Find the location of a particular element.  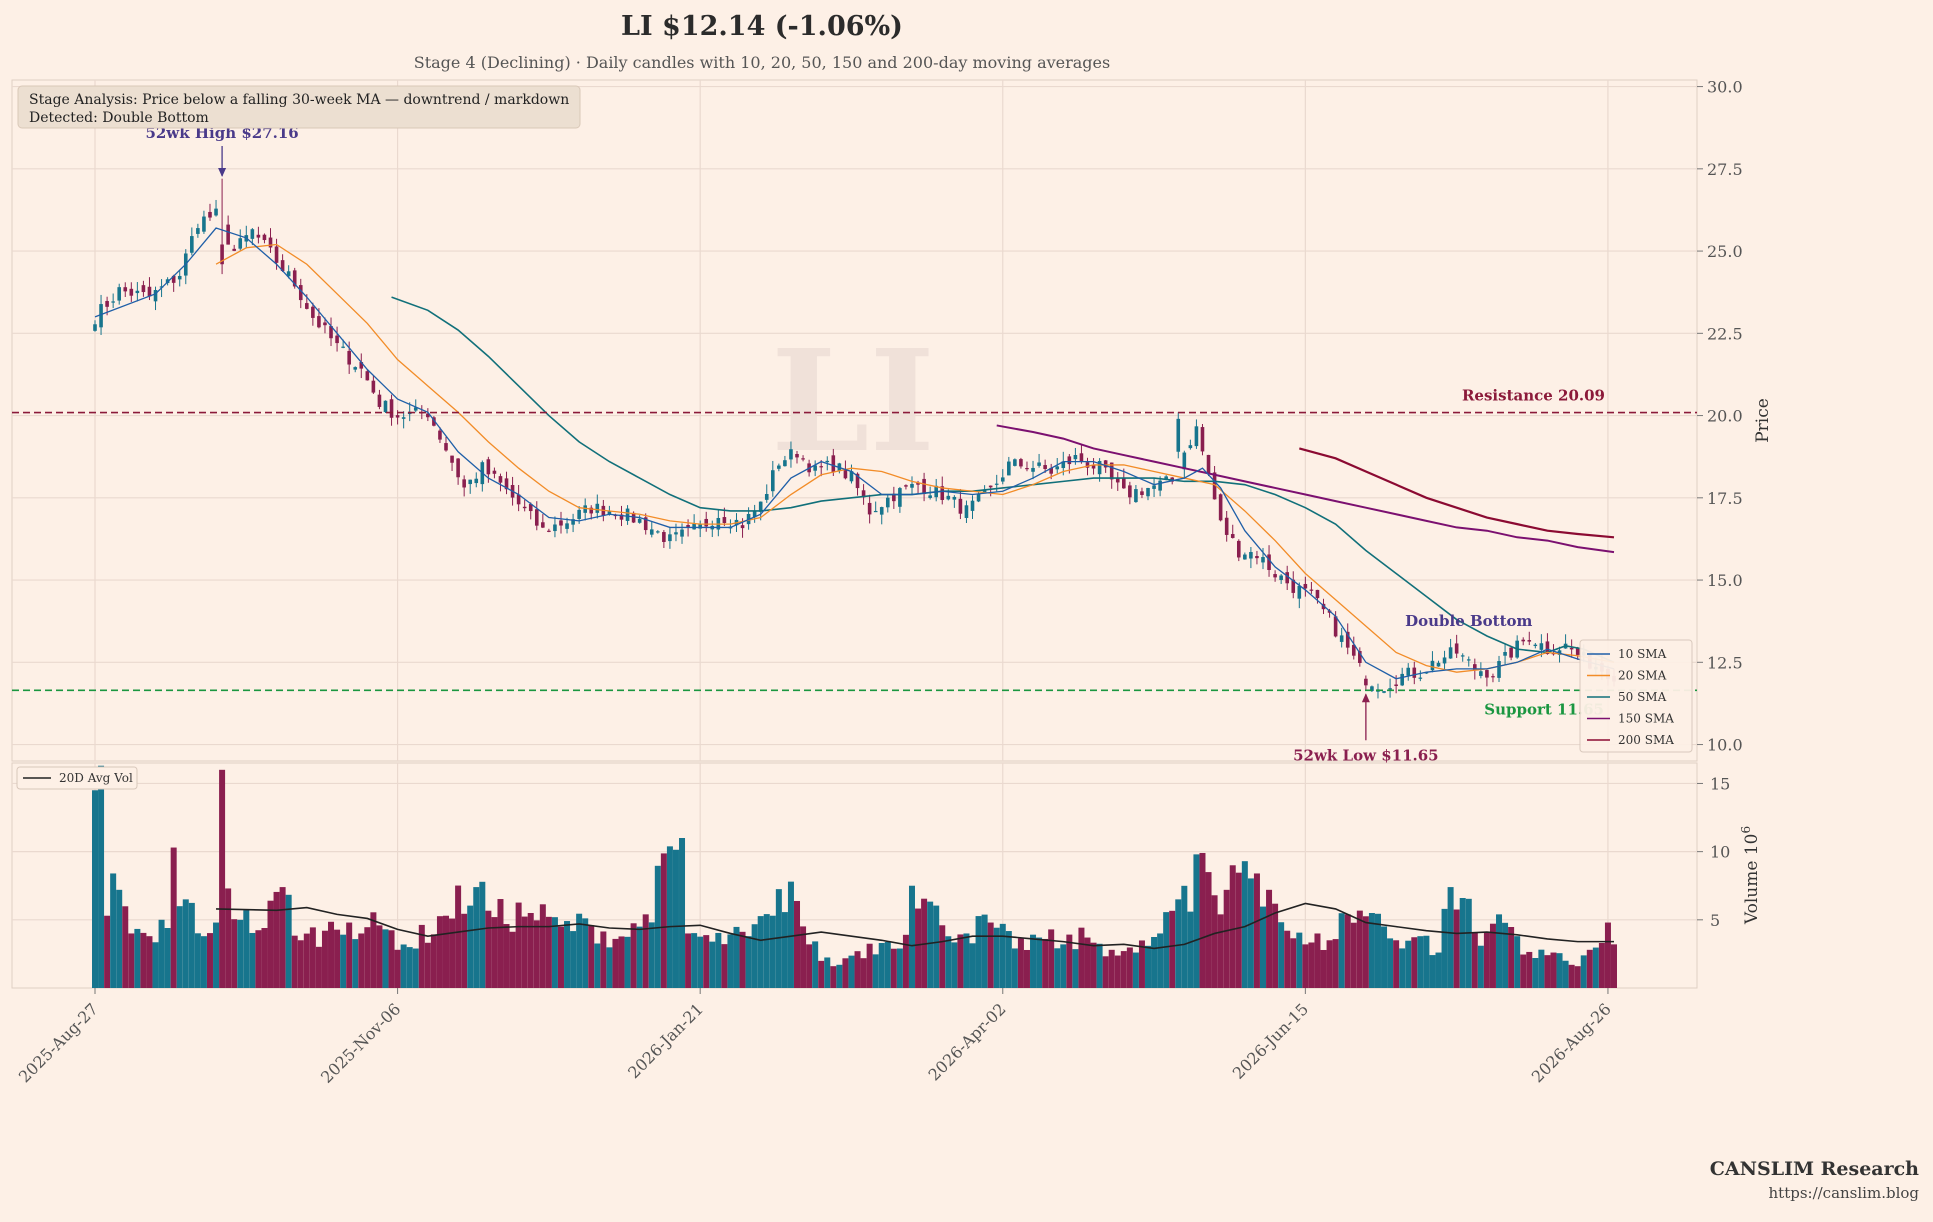

price-tick-label: 15.0 is located at coordinates (1725, 580).